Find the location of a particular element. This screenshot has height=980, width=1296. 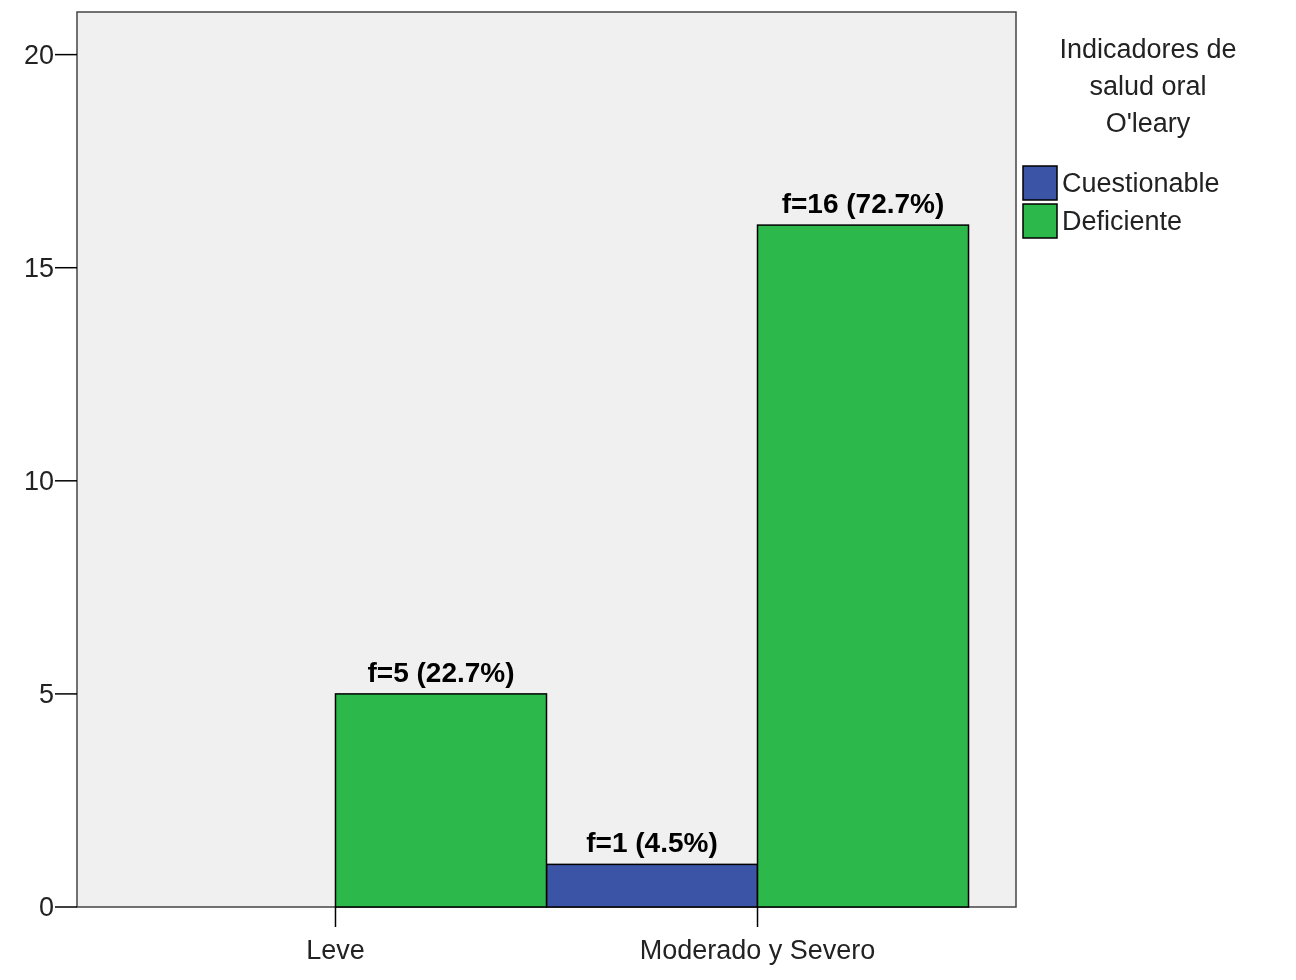

data-label: f=5 (22.7%) is located at coordinates (441, 672).